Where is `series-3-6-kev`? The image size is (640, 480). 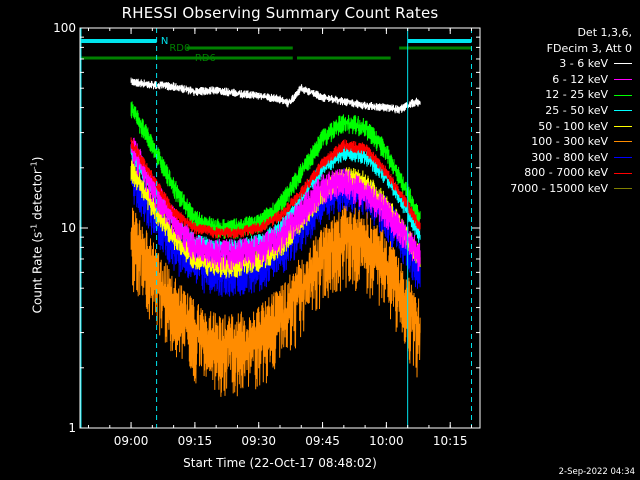 series-3-6-kev is located at coordinates (275, 95).